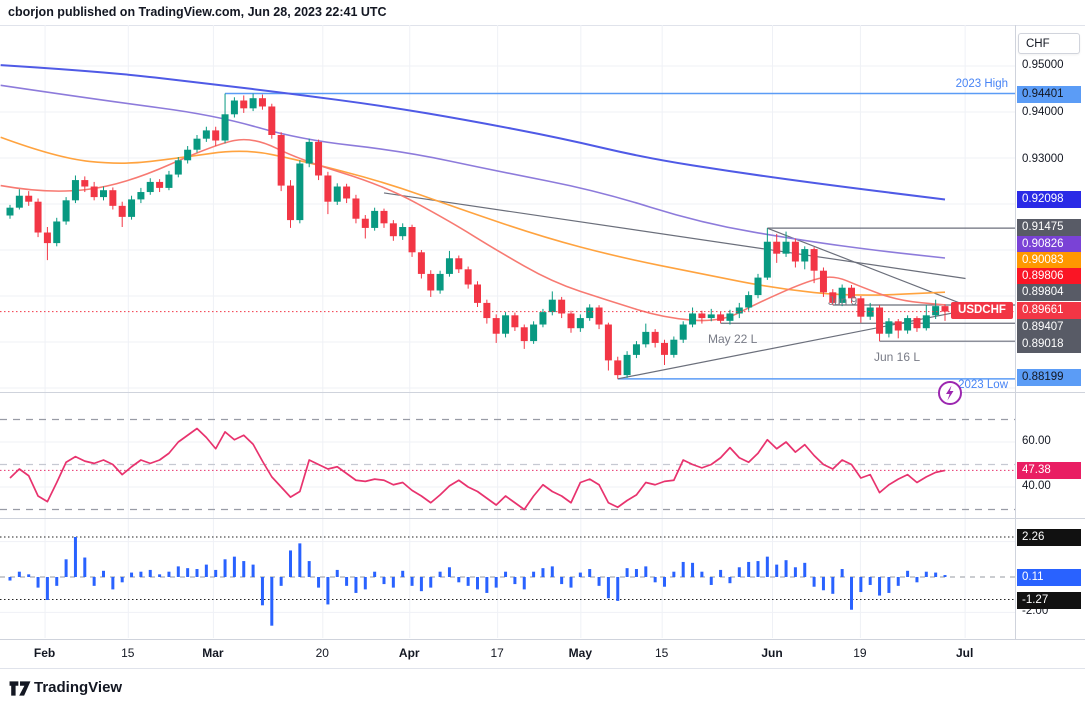  I want to click on rsi-histogram-separator, so click(542, 518).